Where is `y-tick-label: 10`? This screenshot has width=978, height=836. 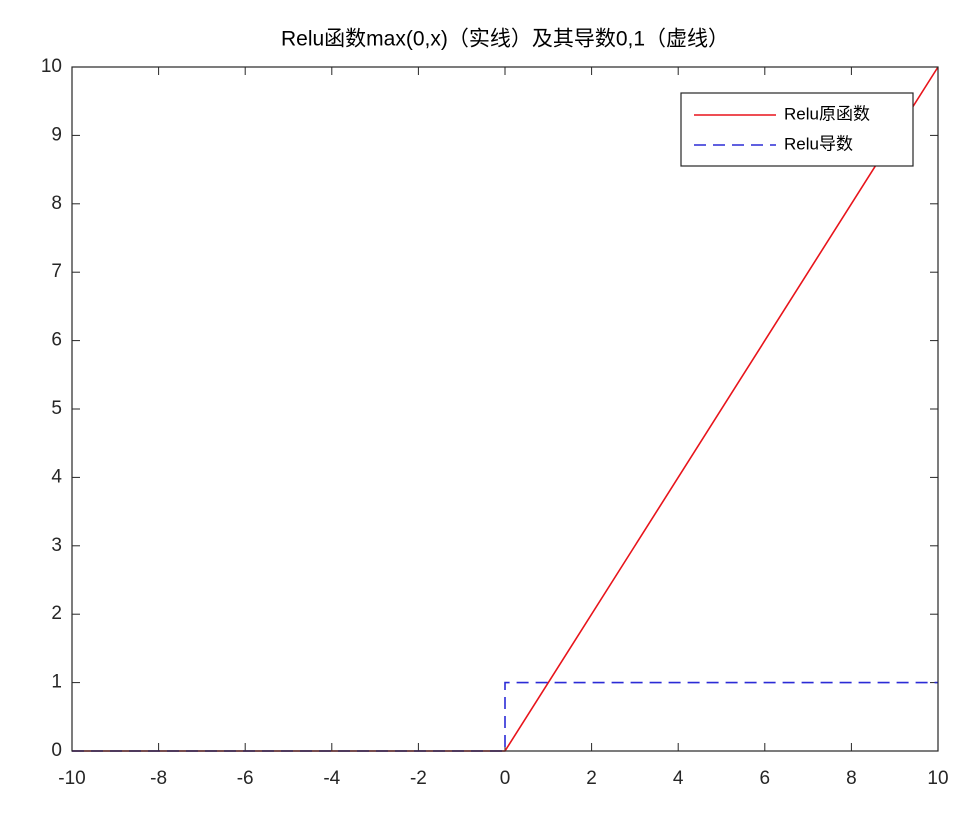 y-tick-label: 10 is located at coordinates (51, 66).